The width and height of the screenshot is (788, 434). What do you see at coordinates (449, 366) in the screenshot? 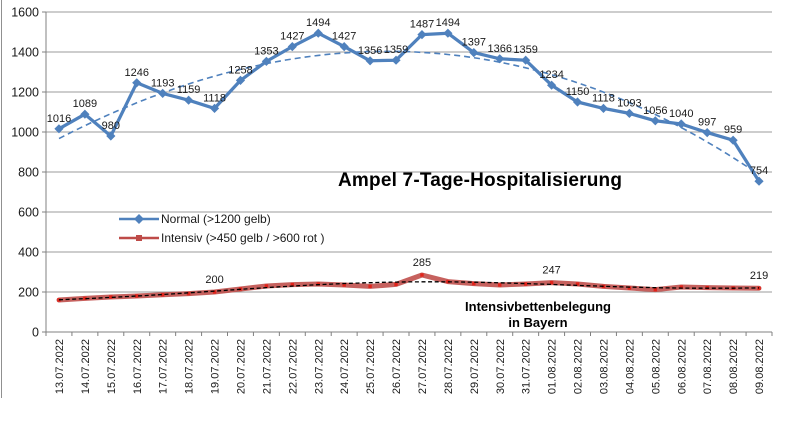
I see `svg-text: 28.07.2022` at bounding box center [449, 366].